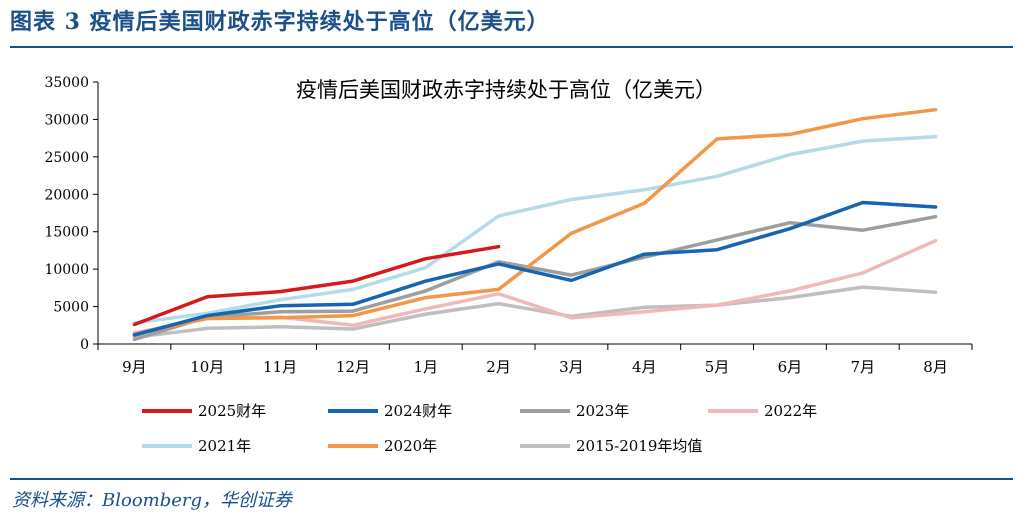 Image resolution: width=1027 pixels, height=528 pixels. I want to click on y-tick-label: 15000, so click(66, 233).